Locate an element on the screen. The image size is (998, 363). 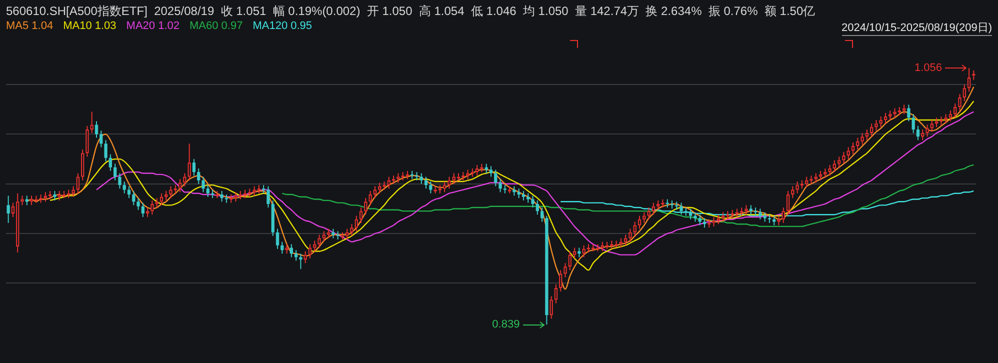
text: MA120 0.95 is located at coordinates (282, 26).